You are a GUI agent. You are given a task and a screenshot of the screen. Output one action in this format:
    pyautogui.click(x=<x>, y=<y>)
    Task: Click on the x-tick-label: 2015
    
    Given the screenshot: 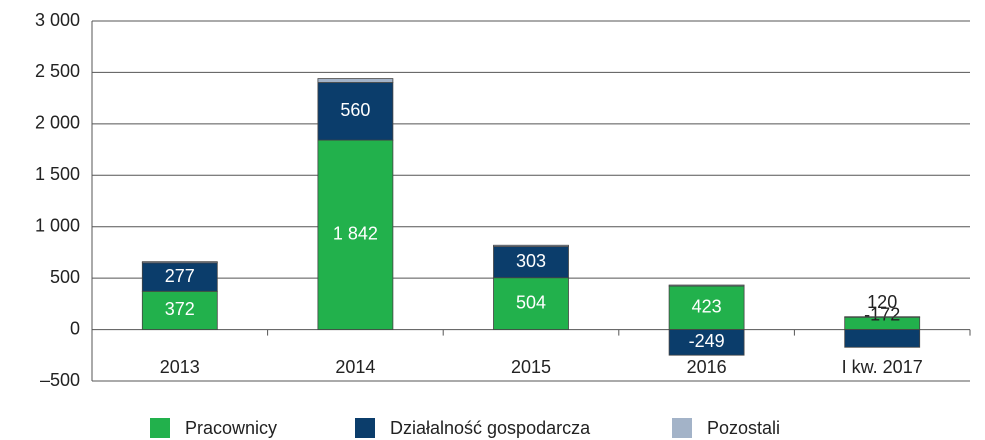 What is the action you would take?
    pyautogui.click(x=531, y=367)
    